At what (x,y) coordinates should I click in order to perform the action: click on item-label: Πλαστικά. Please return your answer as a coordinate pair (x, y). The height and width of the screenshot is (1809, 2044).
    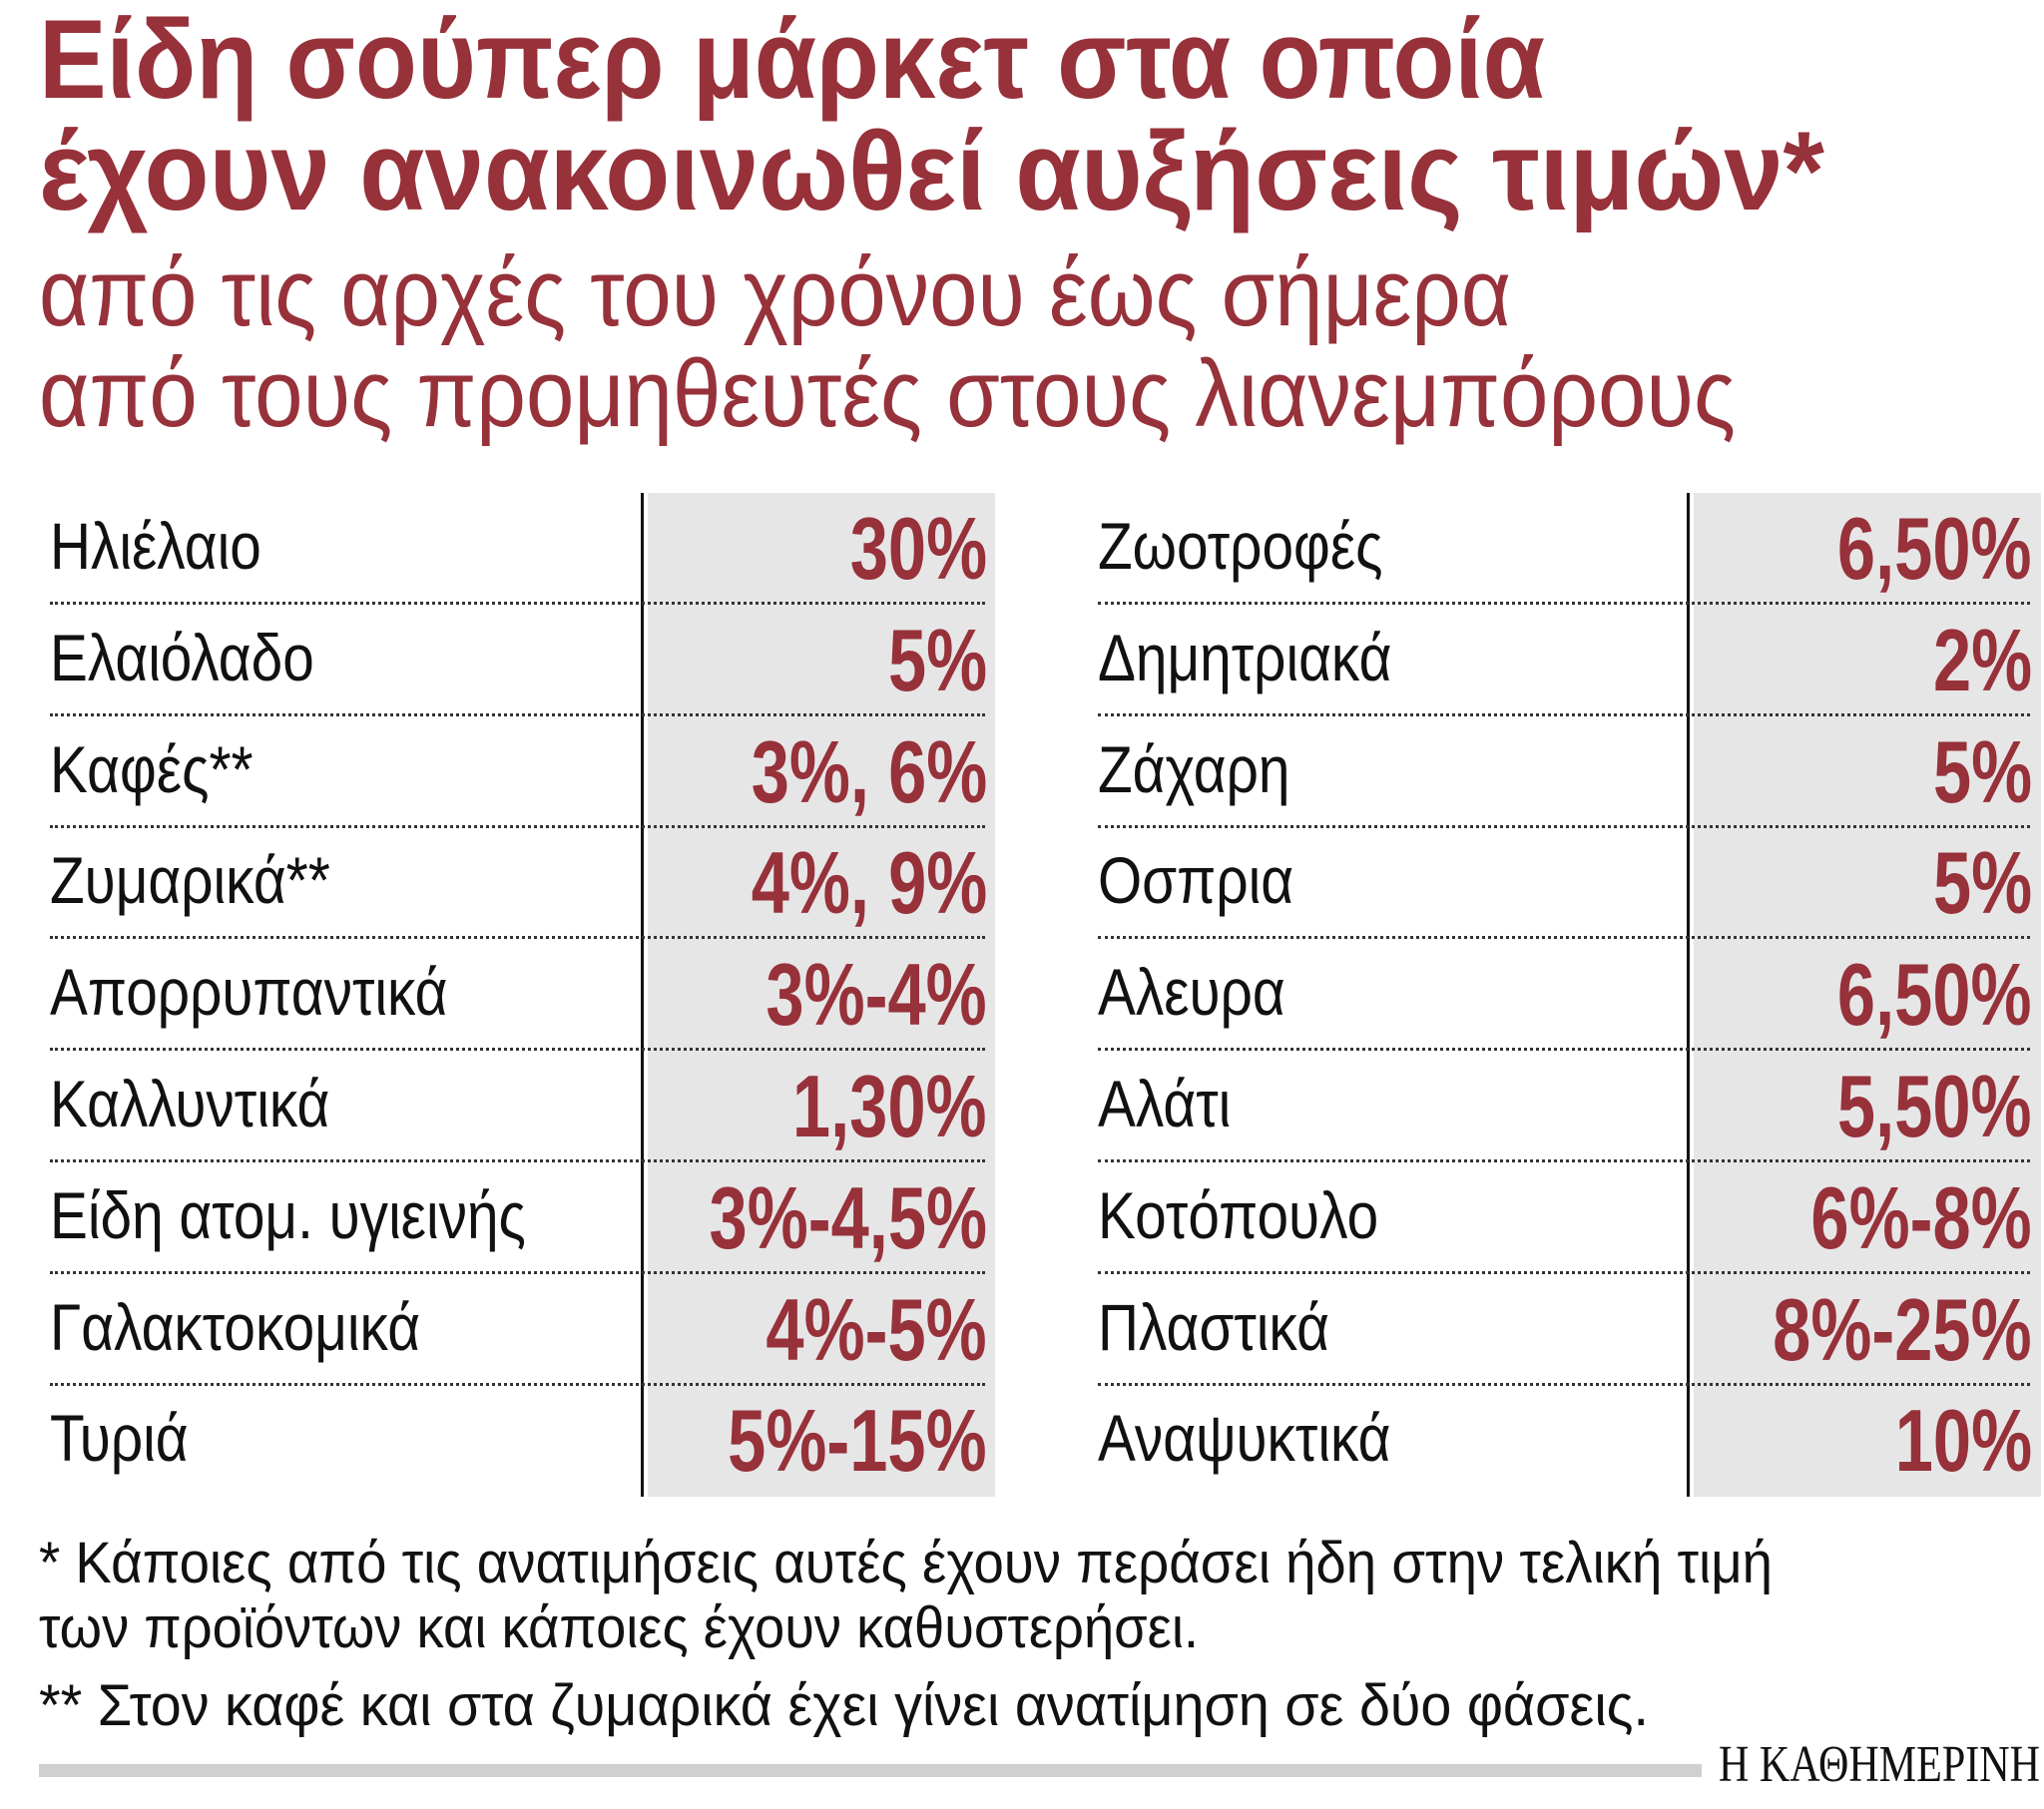
    Looking at the image, I should click on (1213, 1326).